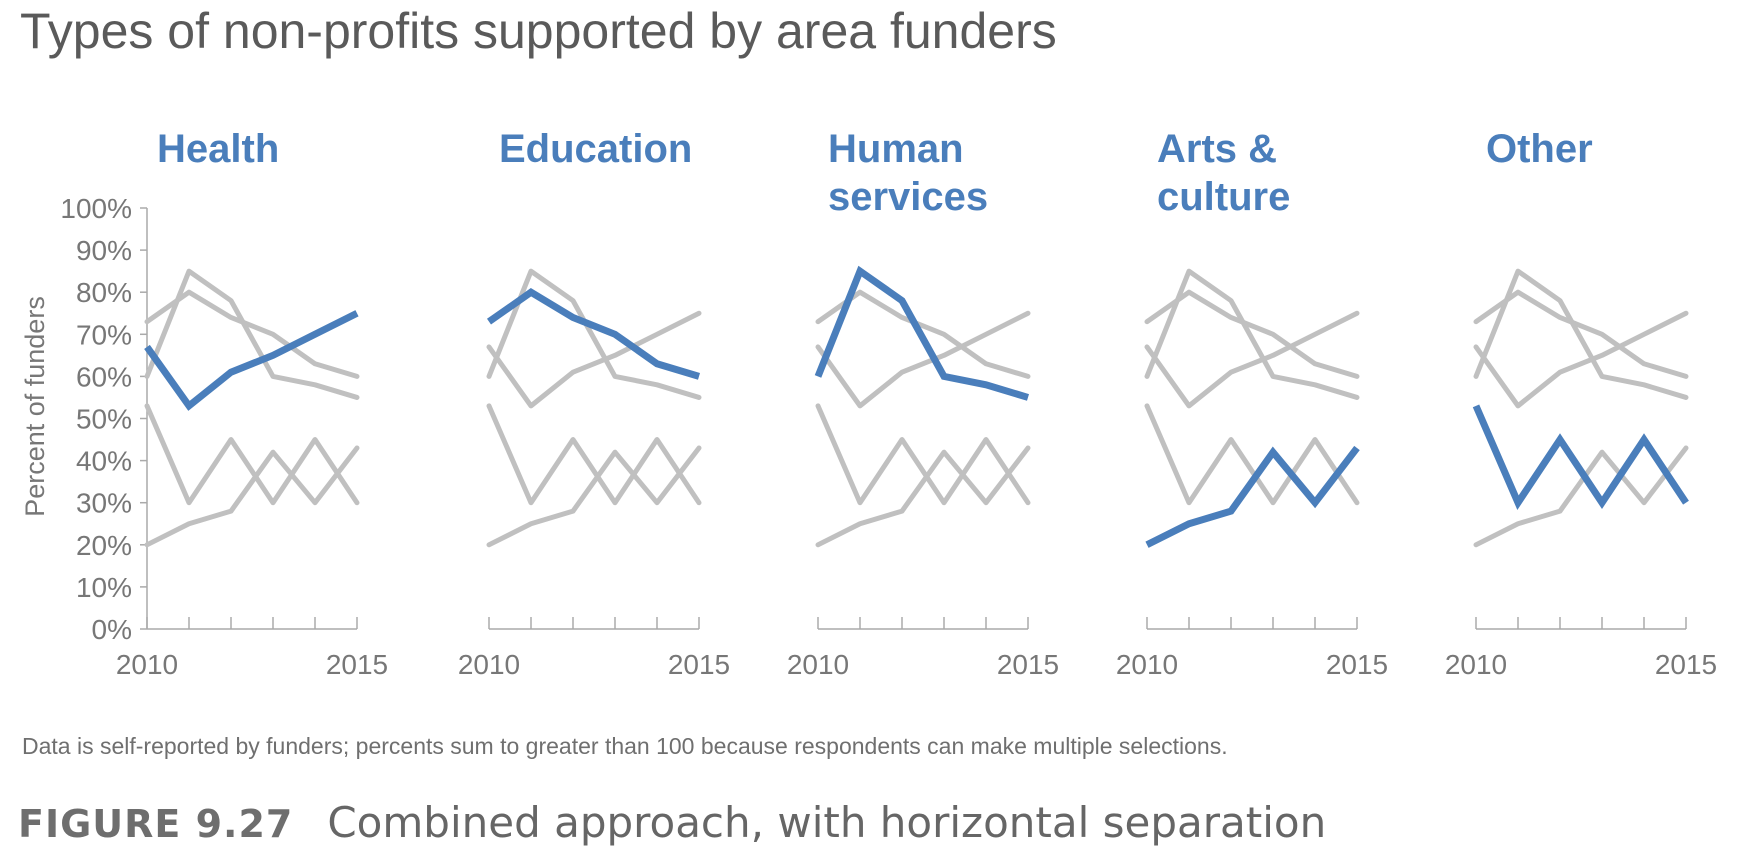 The height and width of the screenshot is (850, 1744). I want to click on panel-title: Human, so click(896, 149).